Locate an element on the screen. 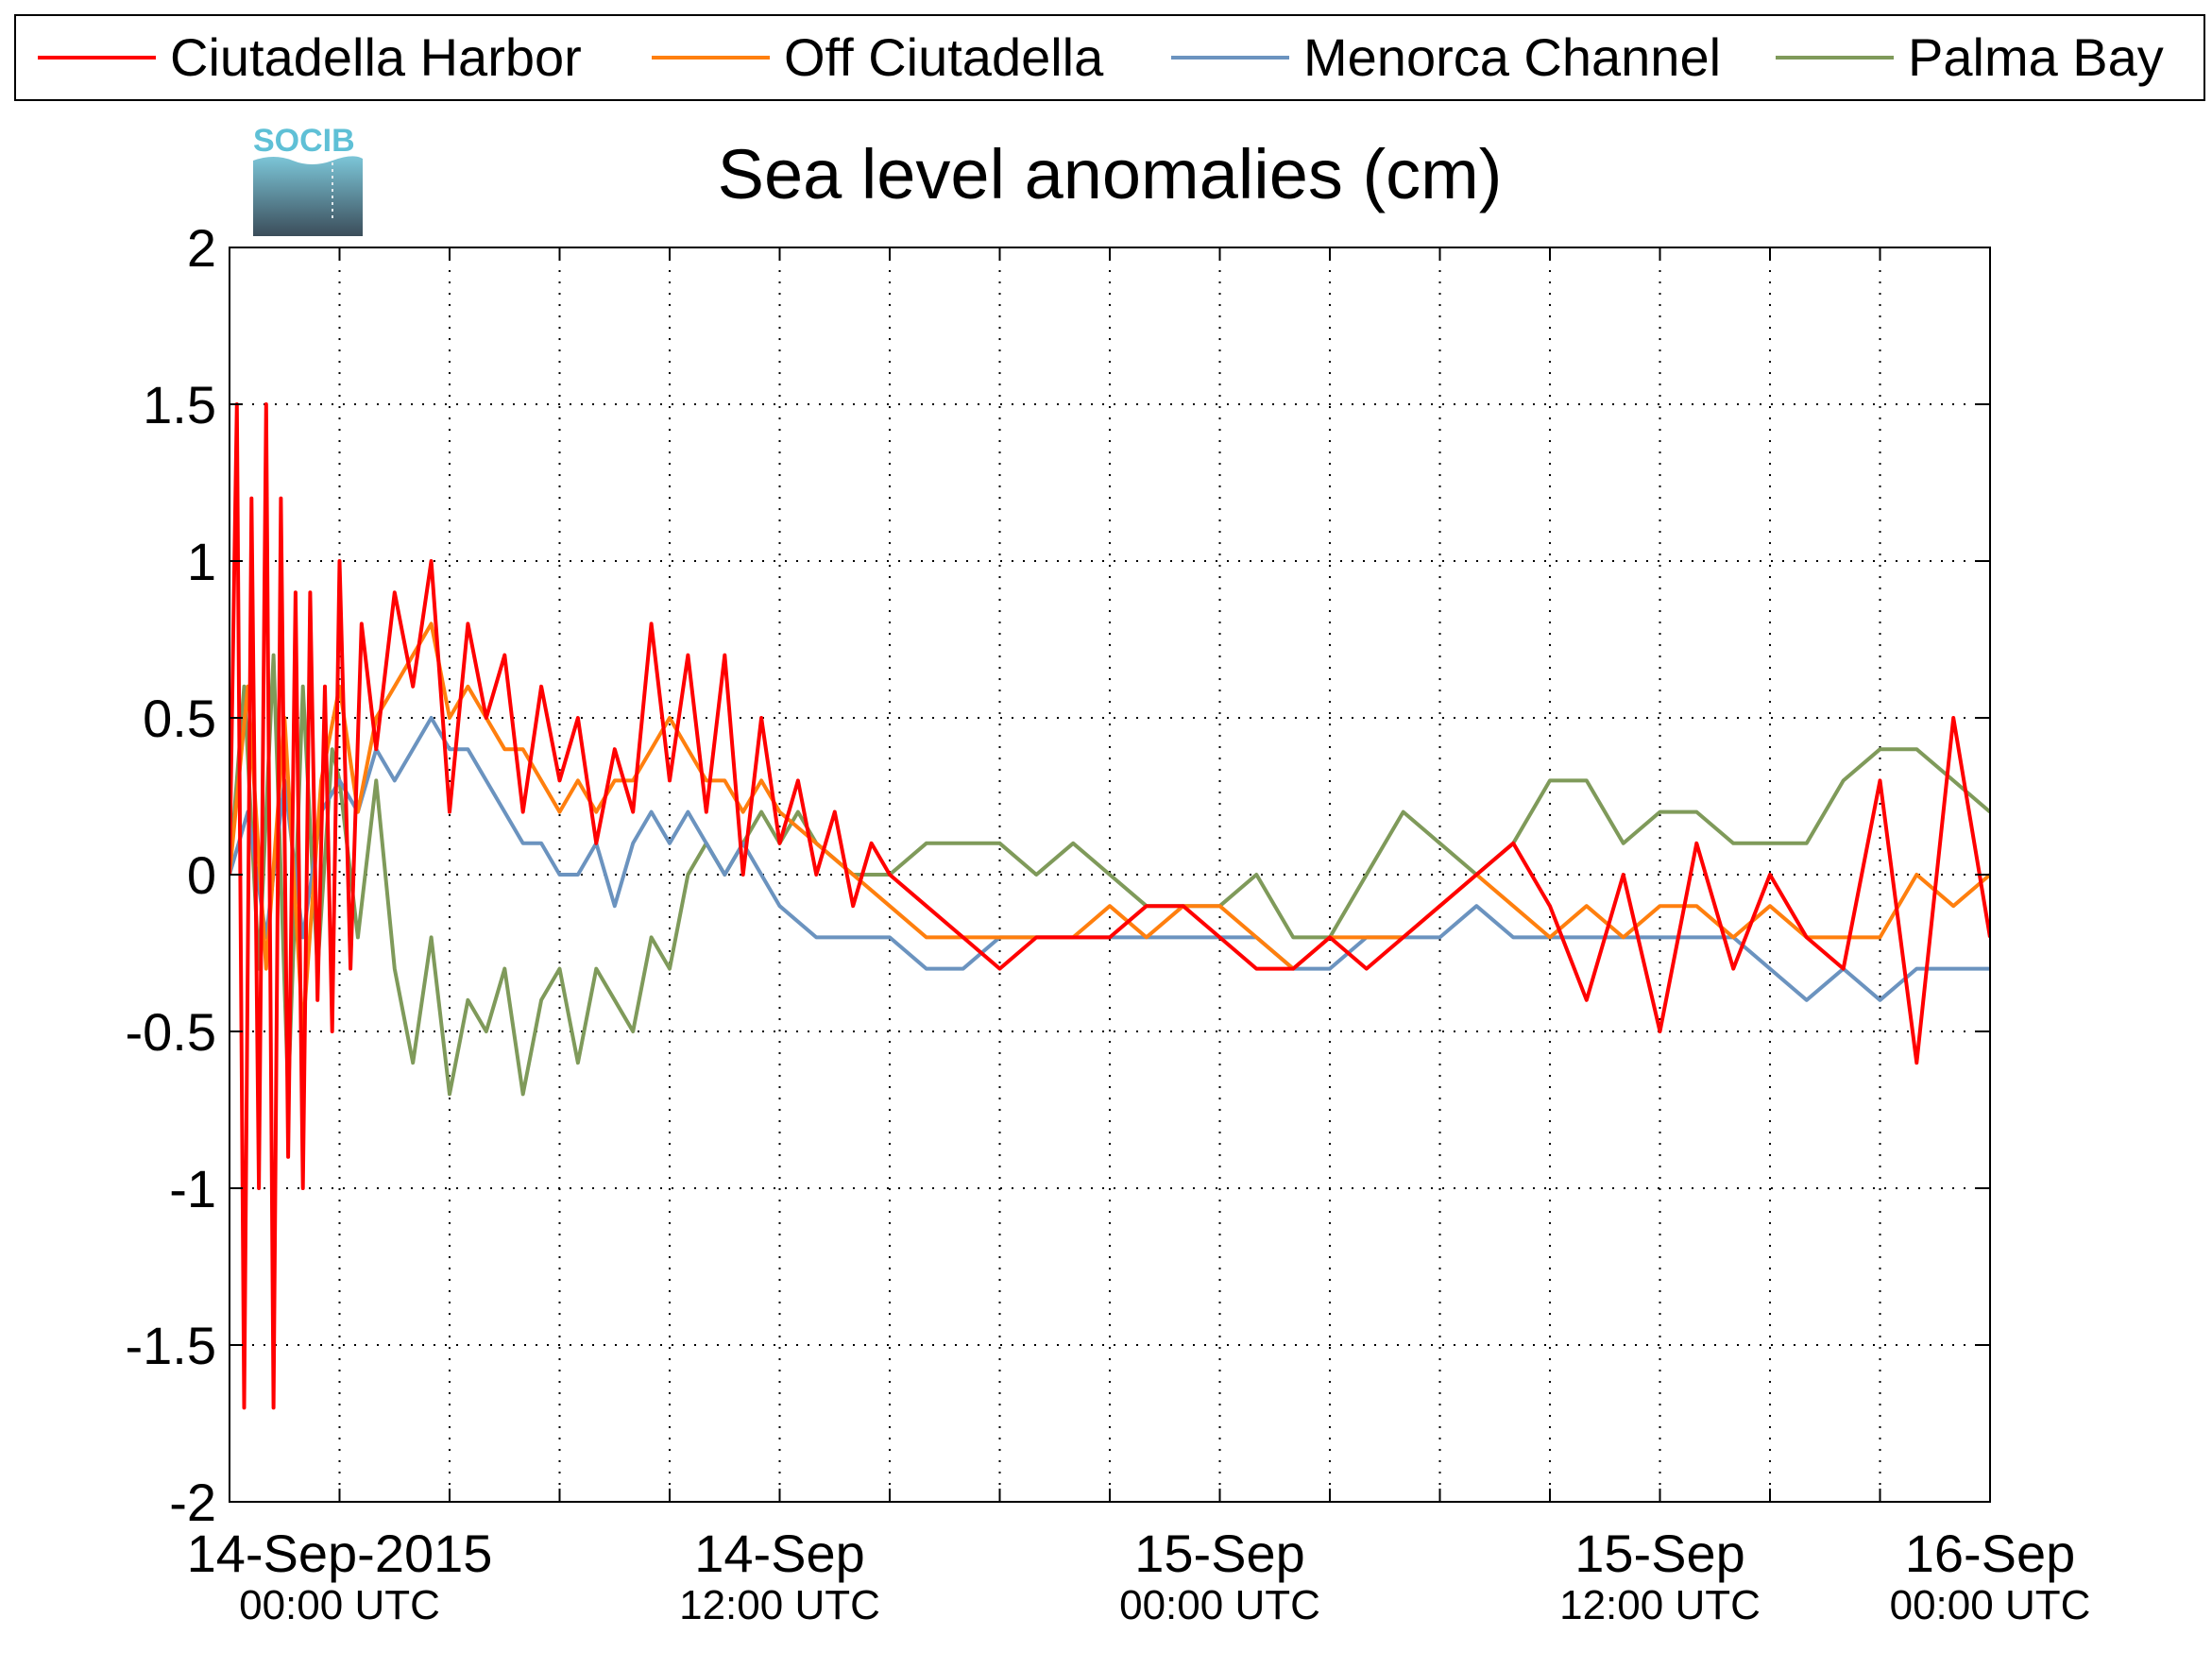 The height and width of the screenshot is (1669, 2212). y-tick-label: -1.5 is located at coordinates (171, 1345).